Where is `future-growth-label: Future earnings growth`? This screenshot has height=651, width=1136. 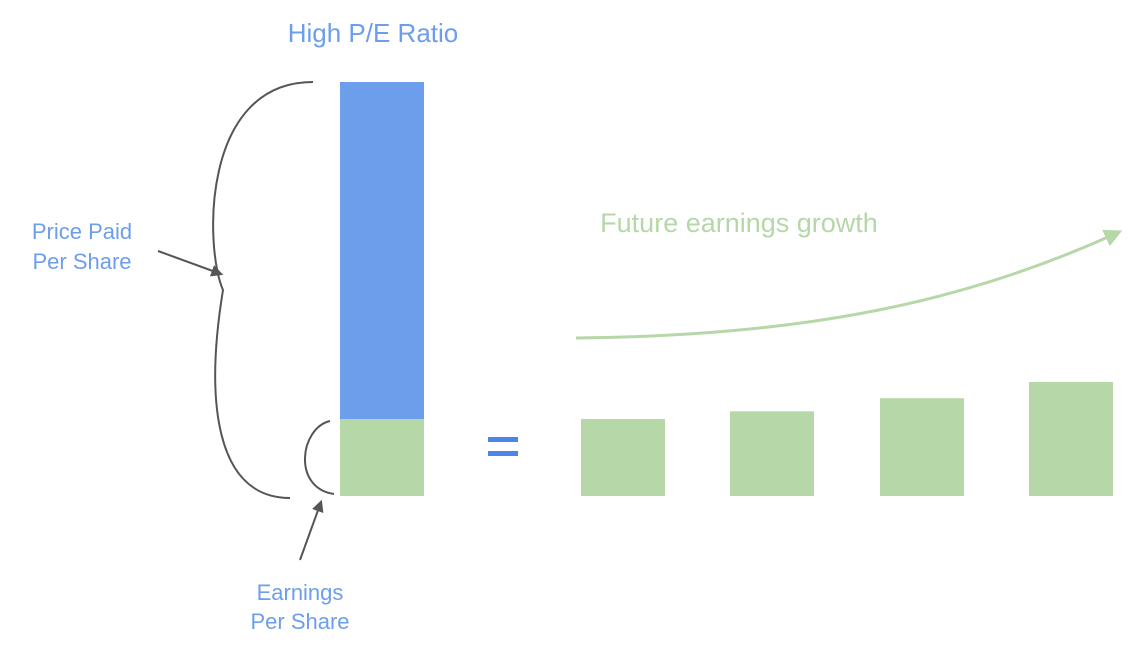
future-growth-label: Future earnings growth is located at coordinates (739, 223).